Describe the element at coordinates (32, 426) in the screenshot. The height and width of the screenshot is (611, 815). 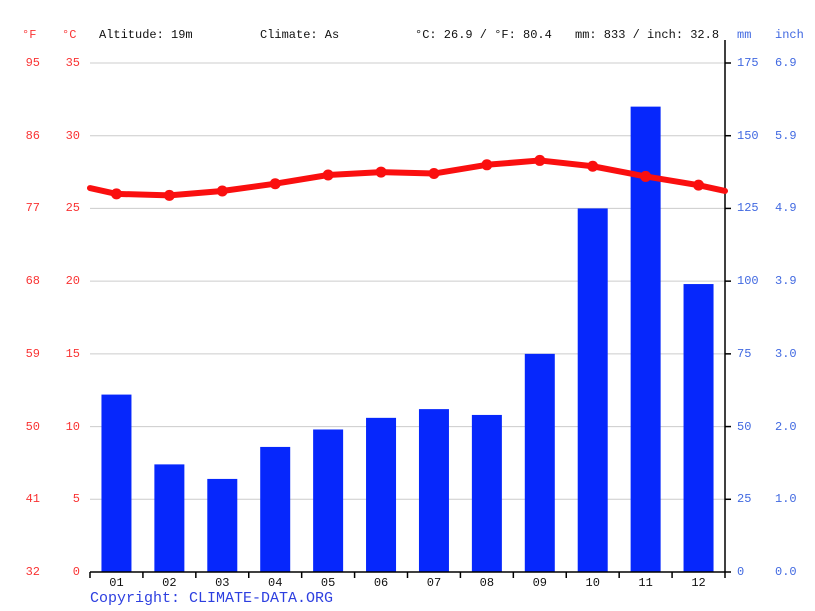
I see `fahrenheit-tick-label: 50` at that location.